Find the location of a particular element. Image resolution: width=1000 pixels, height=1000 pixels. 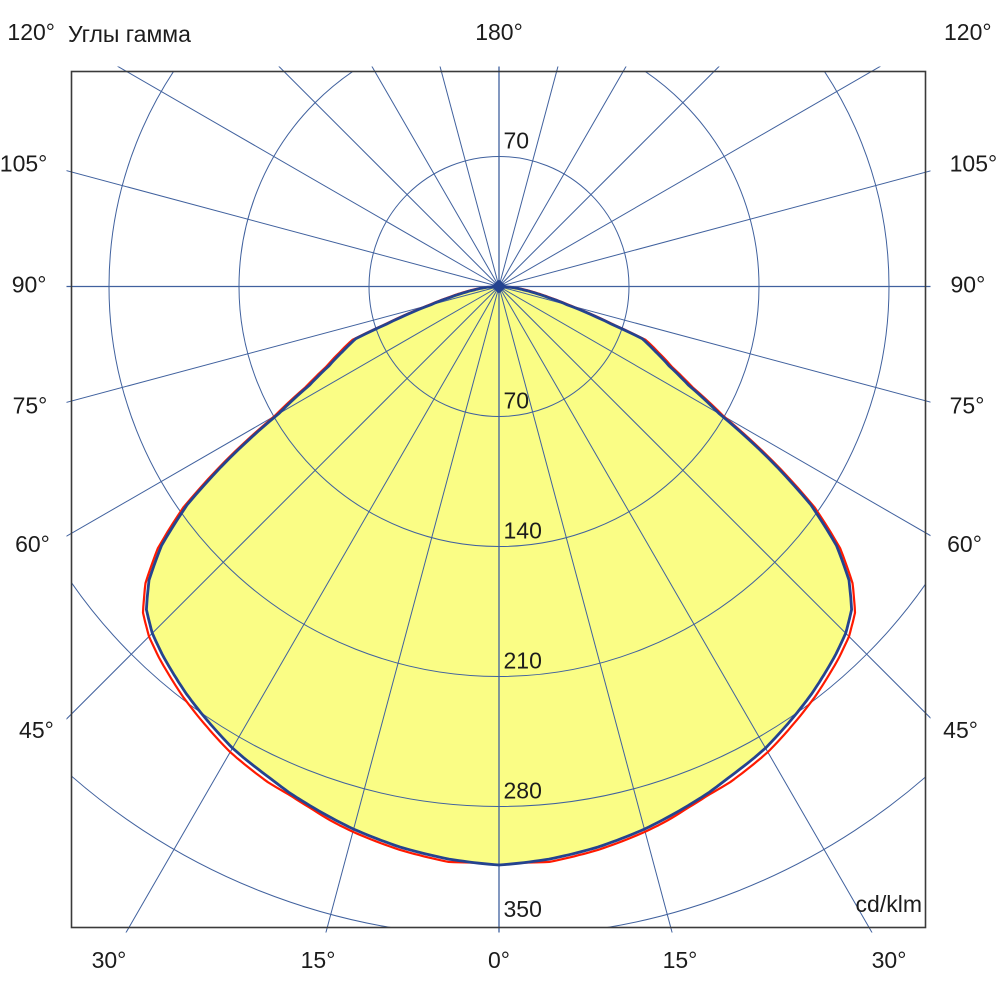

radial-tick-label-350: 350 is located at coordinates (523, 909).